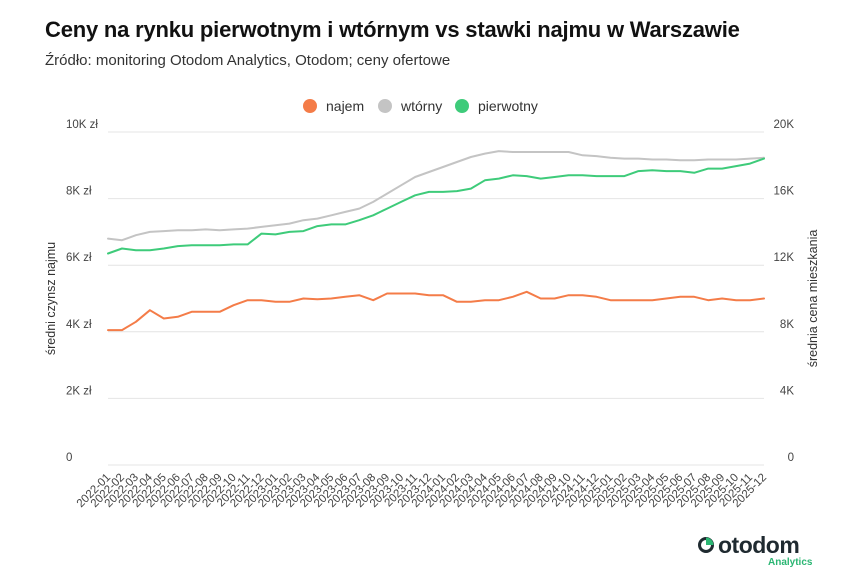 Image resolution: width=857 pixels, height=578 pixels. I want to click on left-tick-label: 4K zł, so click(79, 325).